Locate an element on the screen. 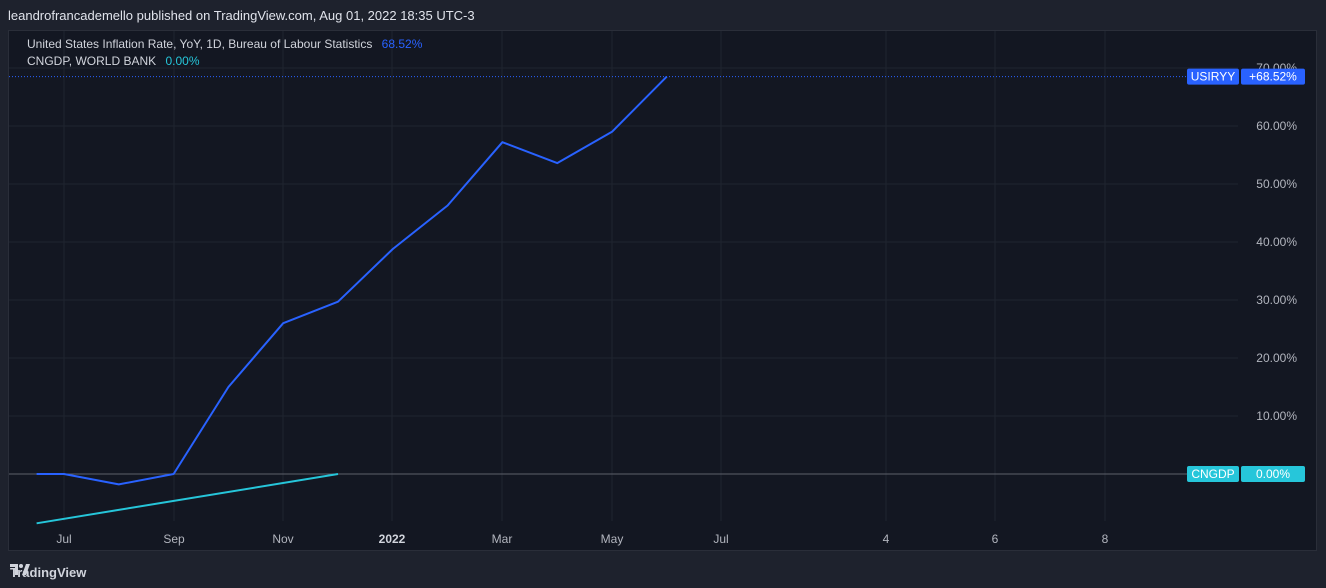 Image resolution: width=1326 pixels, height=588 pixels. y-tick-label: 40.00% is located at coordinates (1276, 242).